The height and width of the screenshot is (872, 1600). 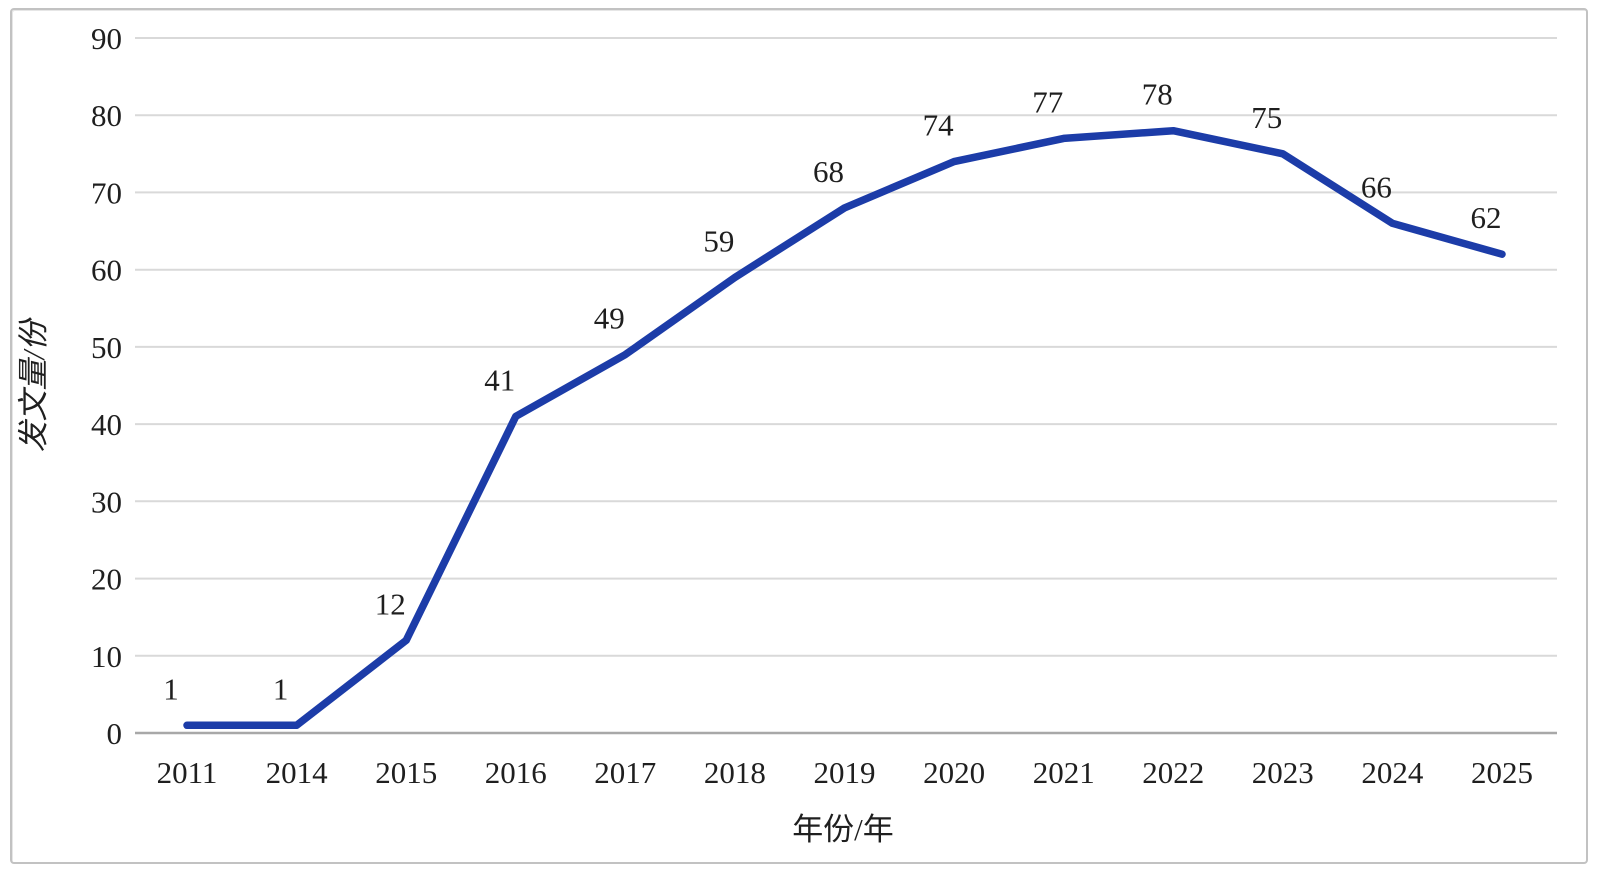 I want to click on x-tick-label: 2025, so click(x=1502, y=772).